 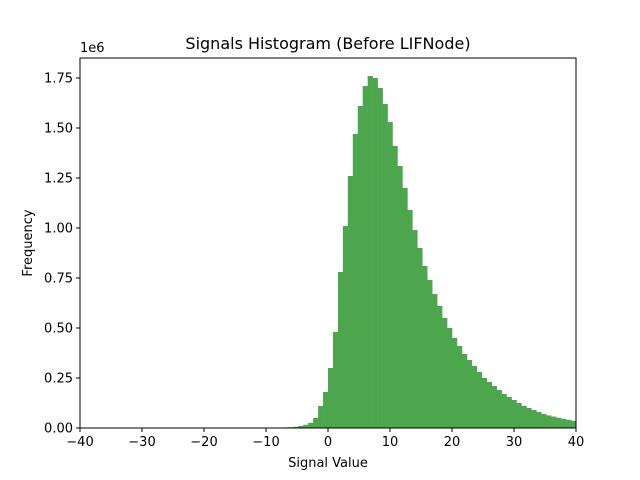 I want to click on y-tick-label: 0.50, so click(x=58, y=329).